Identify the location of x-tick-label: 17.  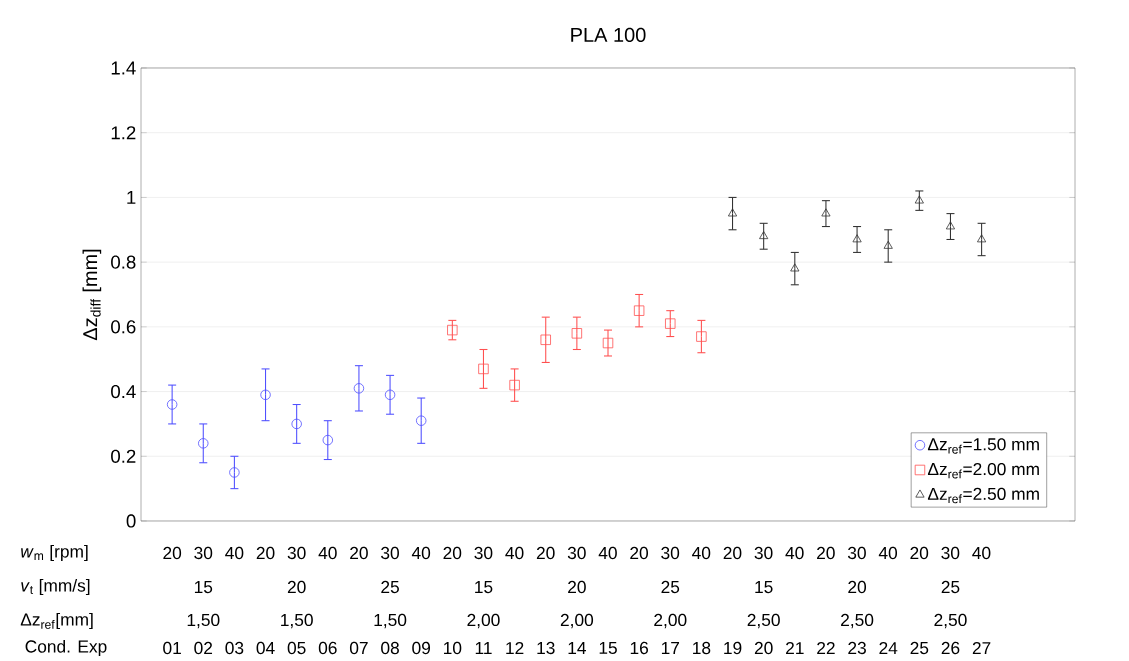
(670, 648).